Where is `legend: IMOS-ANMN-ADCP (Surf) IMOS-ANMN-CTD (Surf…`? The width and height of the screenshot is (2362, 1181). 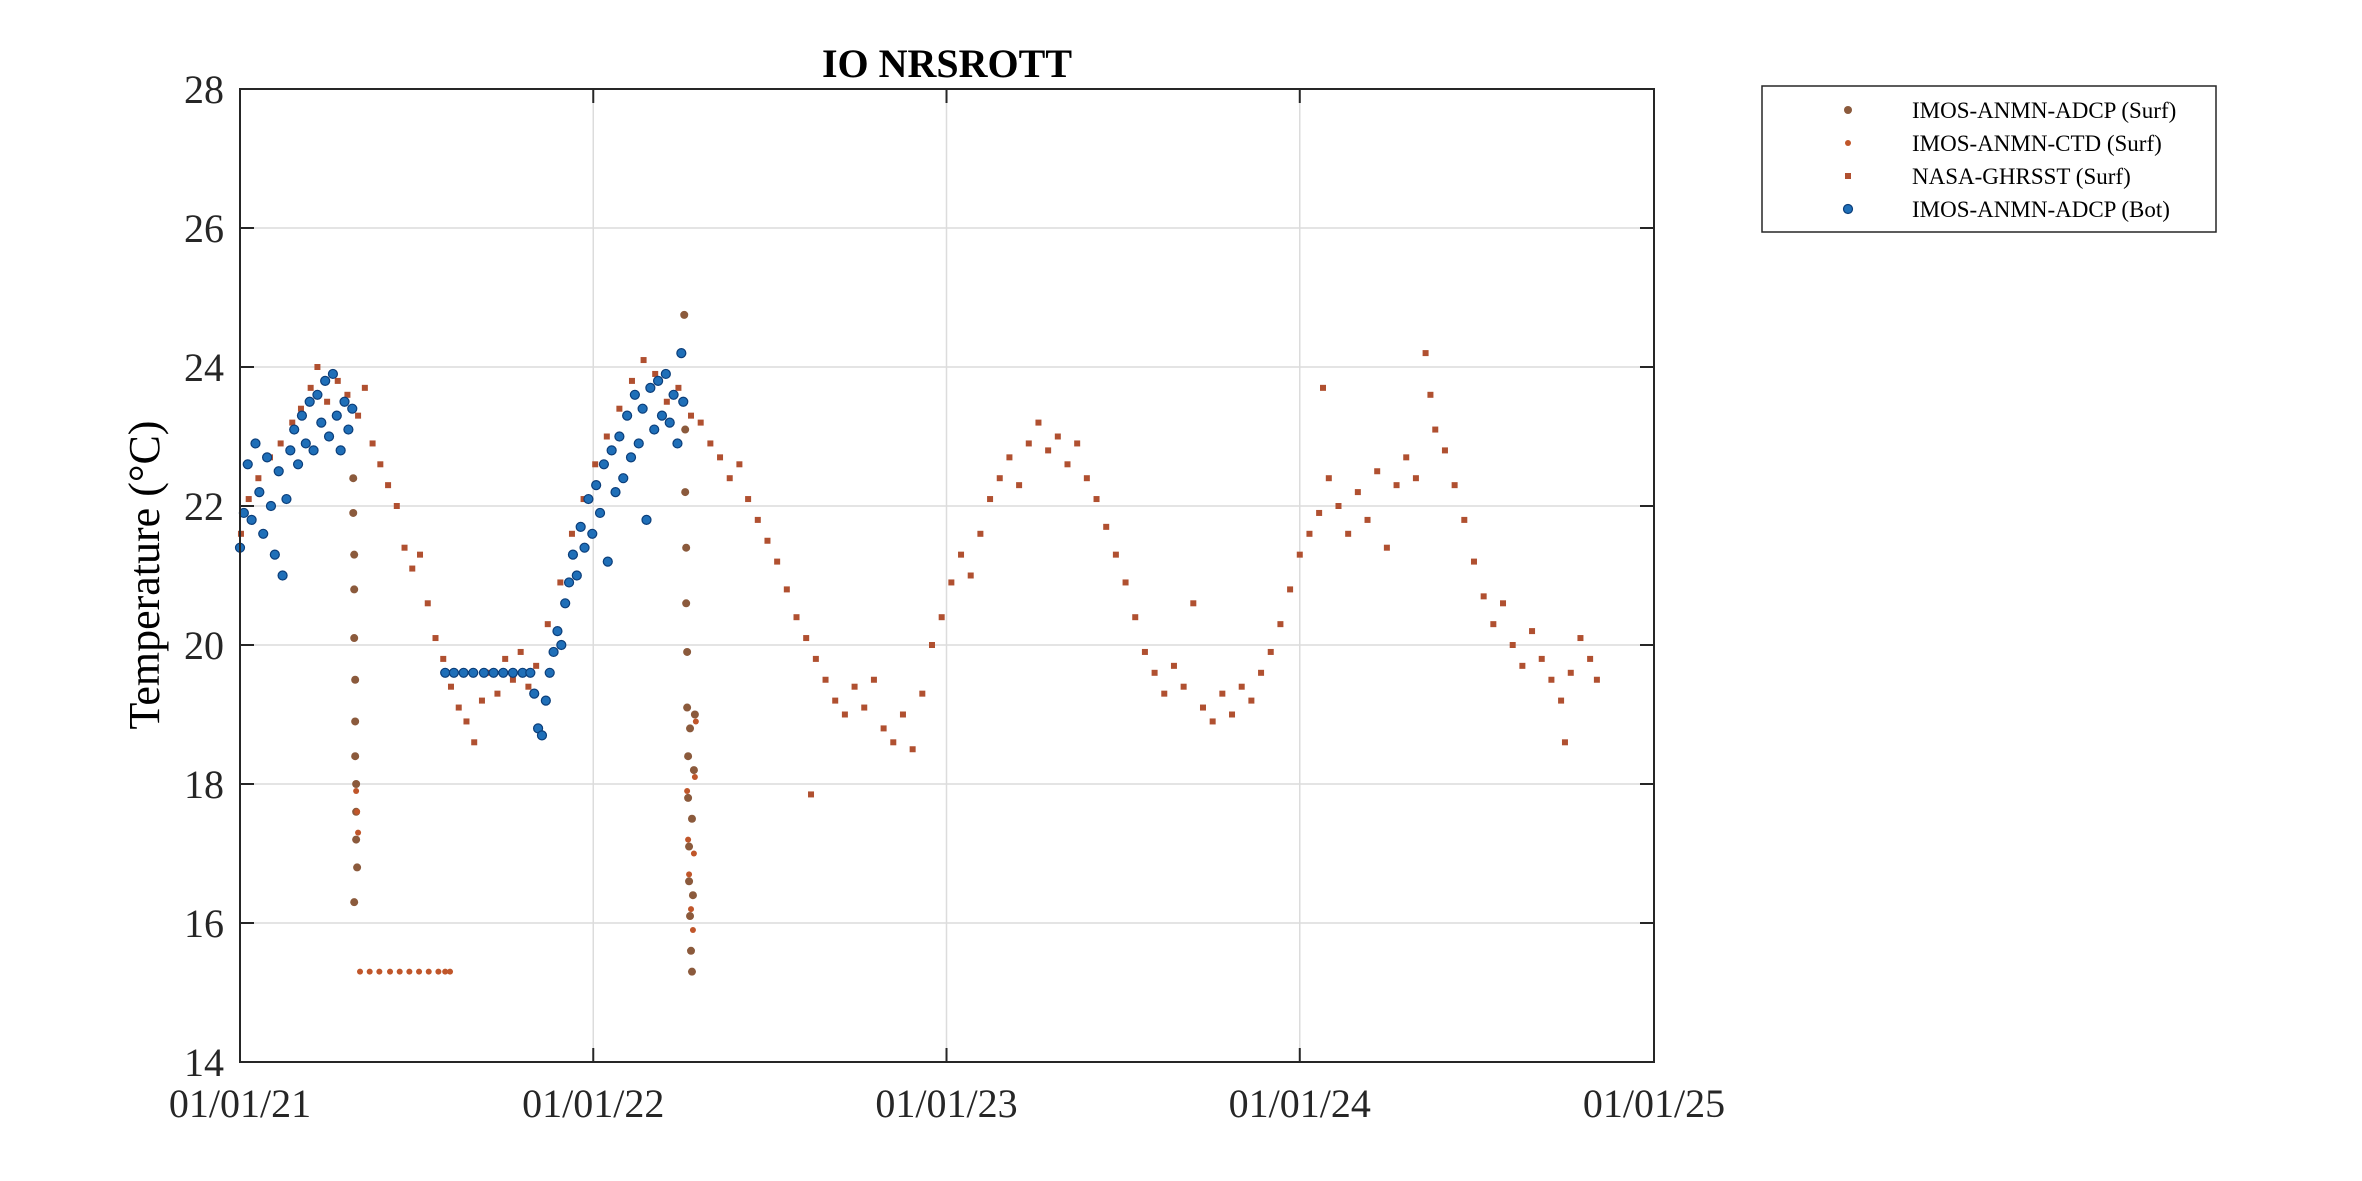 legend: IMOS-ANMN-ADCP (Surf) IMOS-ANMN-CTD (Surf… is located at coordinates (1989, 159).